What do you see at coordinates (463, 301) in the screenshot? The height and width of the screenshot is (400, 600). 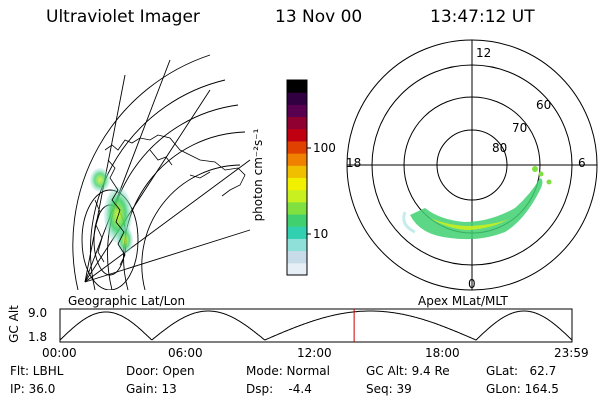 I see `polar-panel-label: Apex MLat/MLT` at bounding box center [463, 301].